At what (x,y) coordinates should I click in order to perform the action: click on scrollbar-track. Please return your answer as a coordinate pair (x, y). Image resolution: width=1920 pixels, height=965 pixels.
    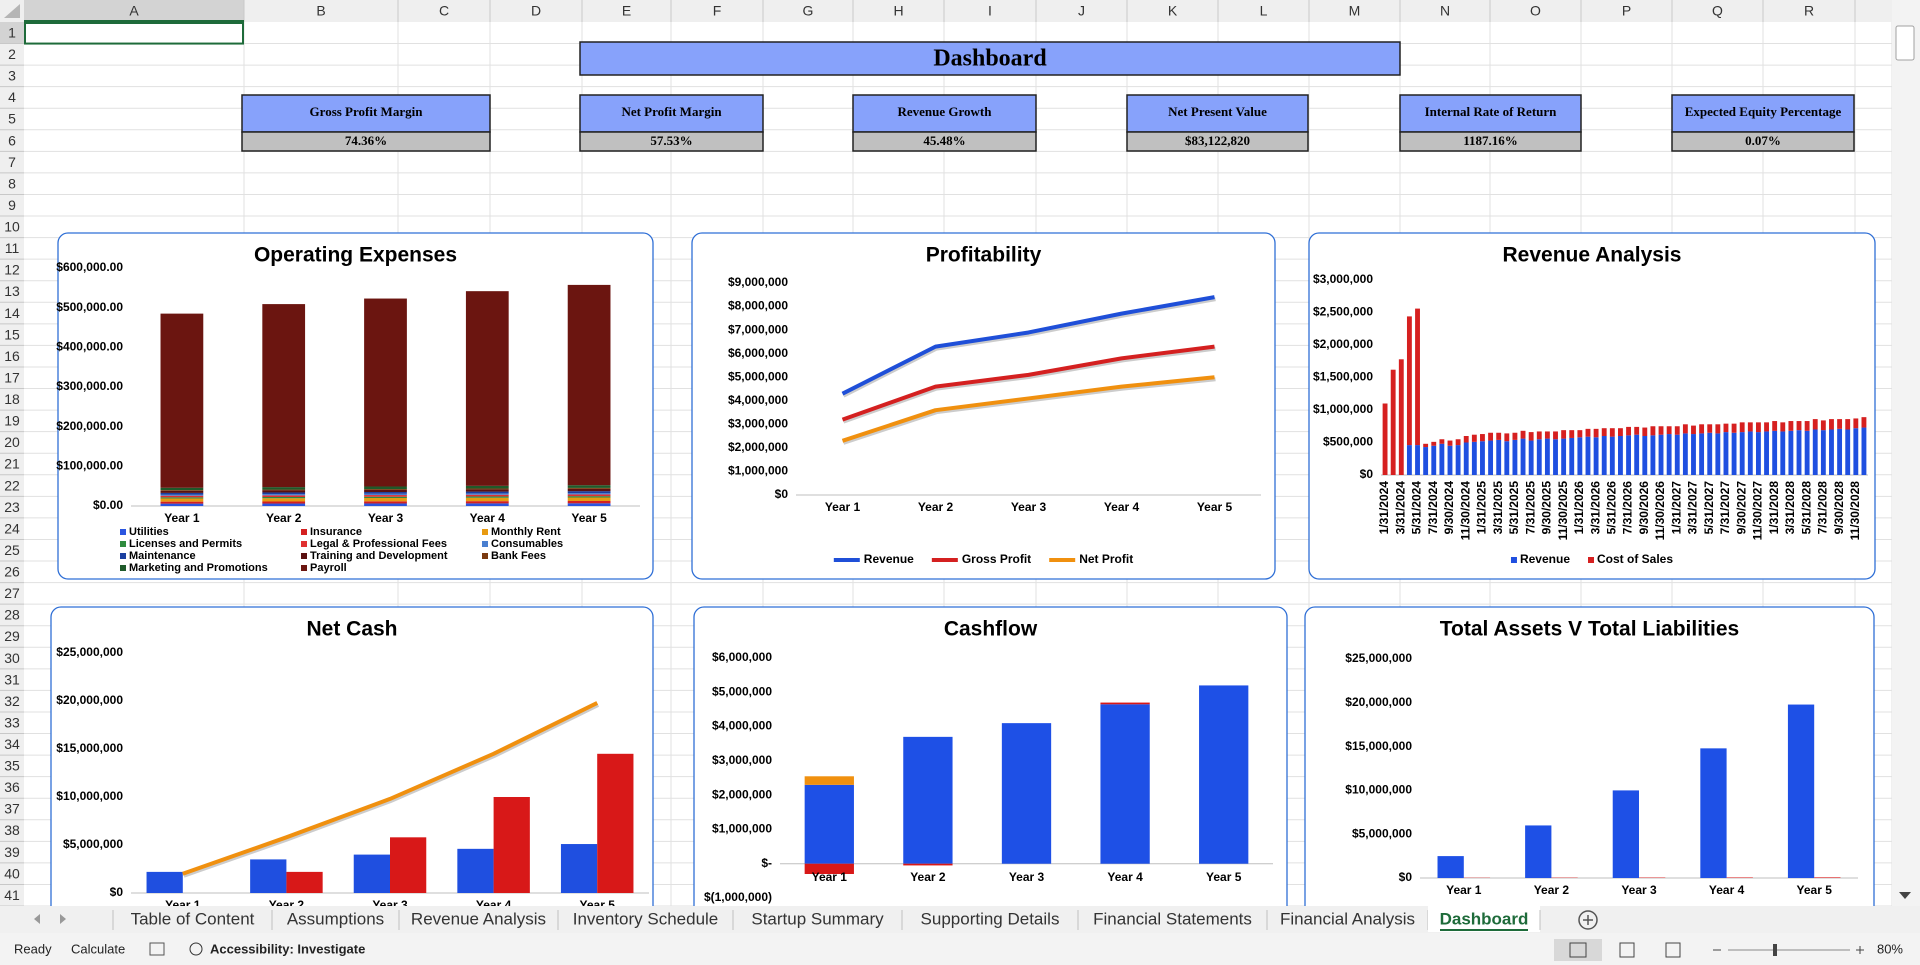
    Looking at the image, I should click on (1906, 453).